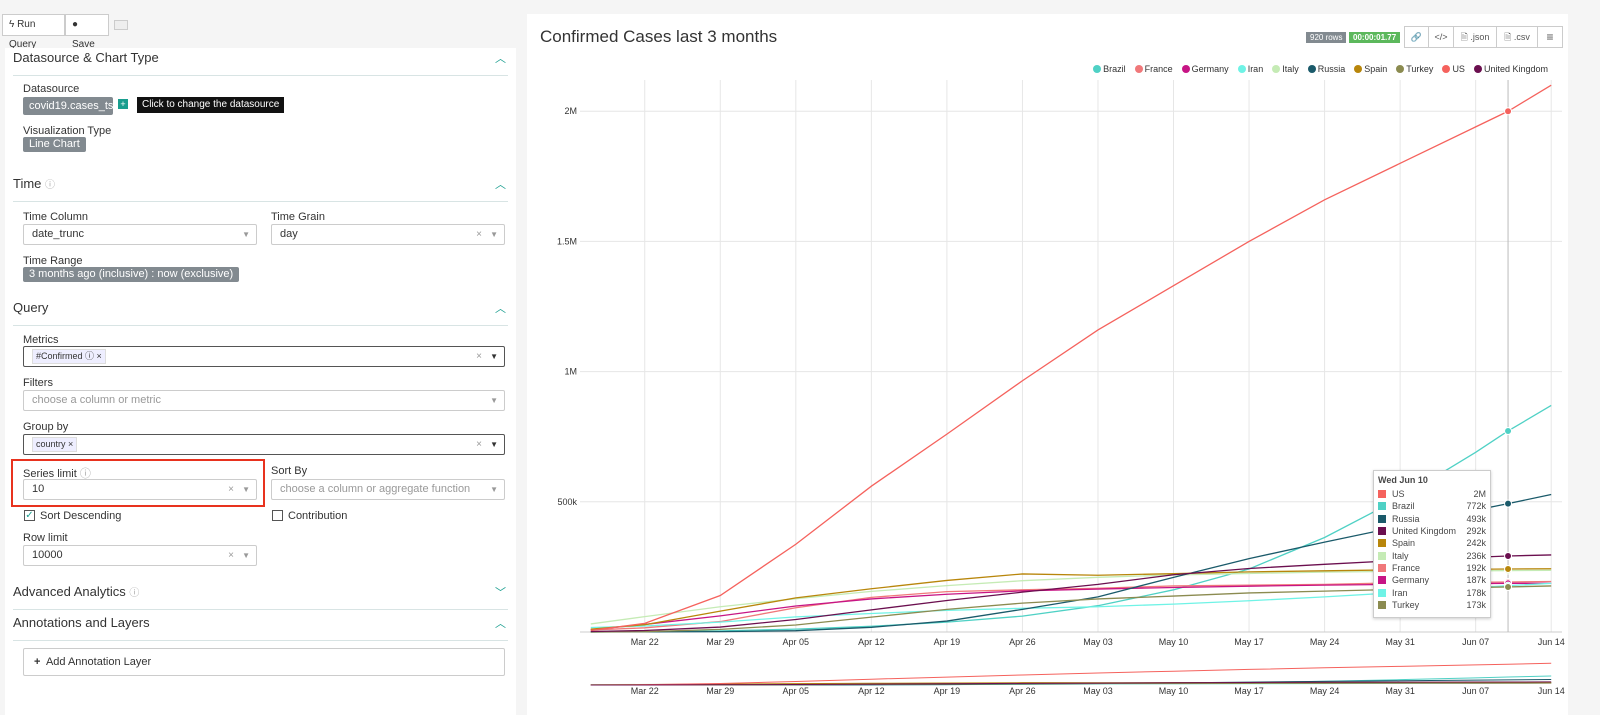  Describe the element at coordinates (260, 189) in the screenshot. I see `section-time: Time ⓘ ︿` at that location.